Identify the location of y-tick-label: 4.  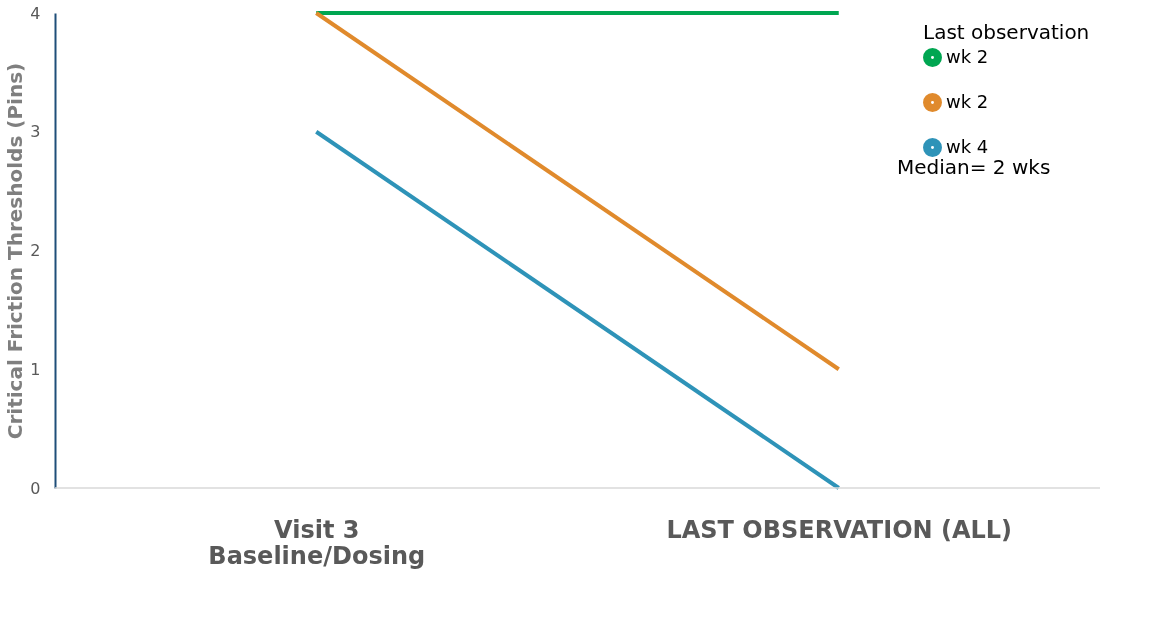
(35, 13).